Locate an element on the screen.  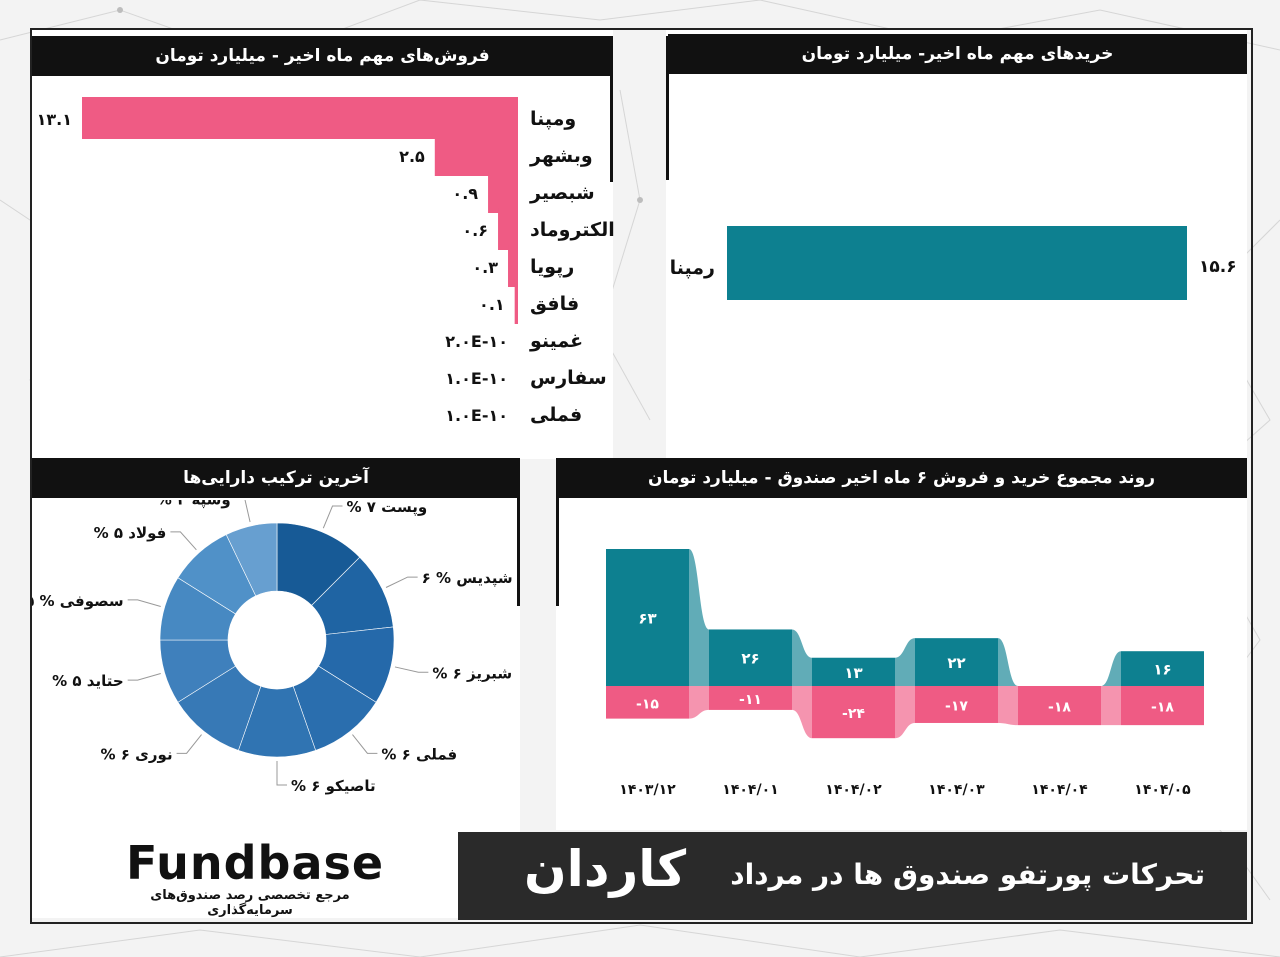
sales-bar-value: ۰.۹ is located at coordinates (465, 193).